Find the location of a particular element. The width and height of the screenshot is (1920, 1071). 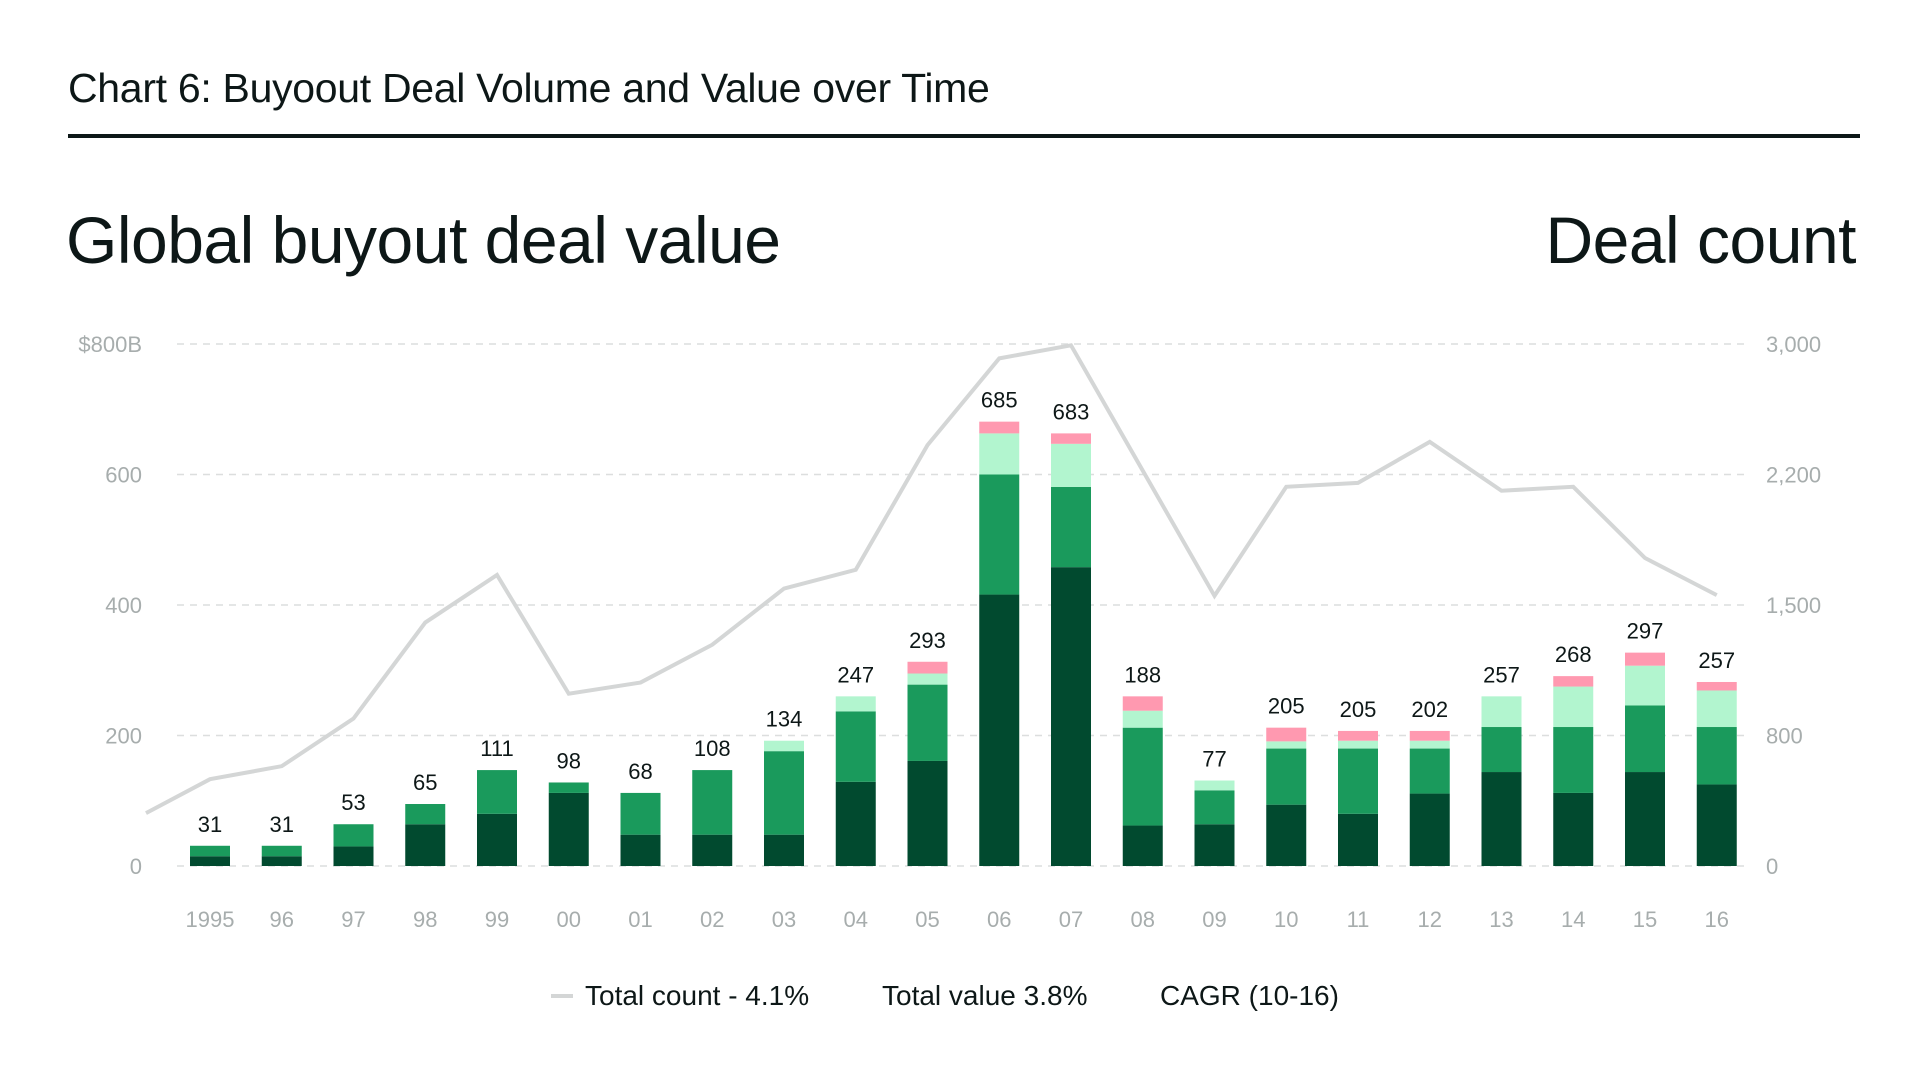

left-axis-heading: Global buyout deal value is located at coordinates (423, 240).